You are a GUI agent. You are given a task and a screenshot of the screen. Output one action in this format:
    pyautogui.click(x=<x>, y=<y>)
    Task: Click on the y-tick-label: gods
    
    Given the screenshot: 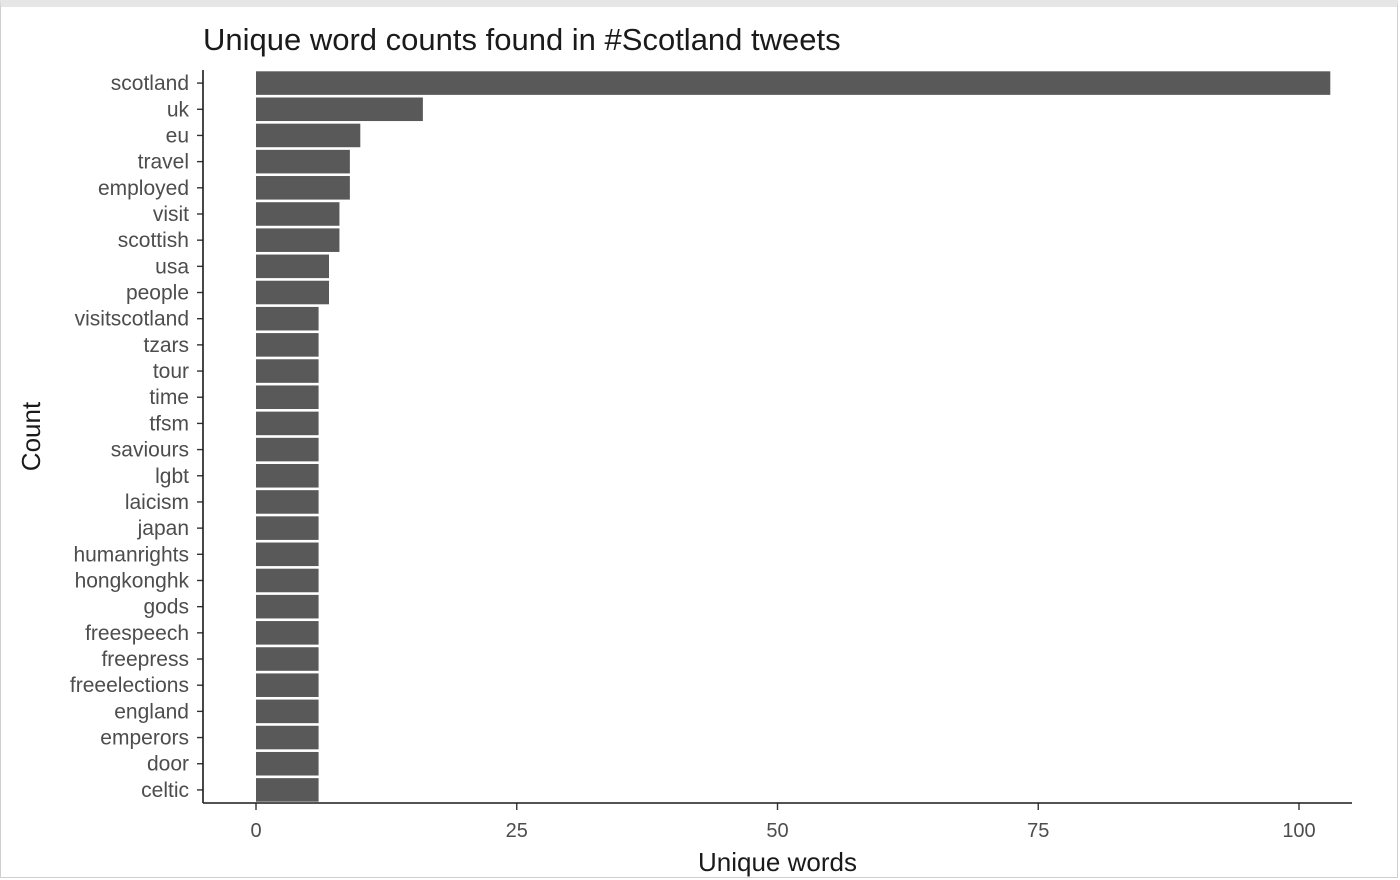 What is the action you would take?
    pyautogui.click(x=166, y=607)
    